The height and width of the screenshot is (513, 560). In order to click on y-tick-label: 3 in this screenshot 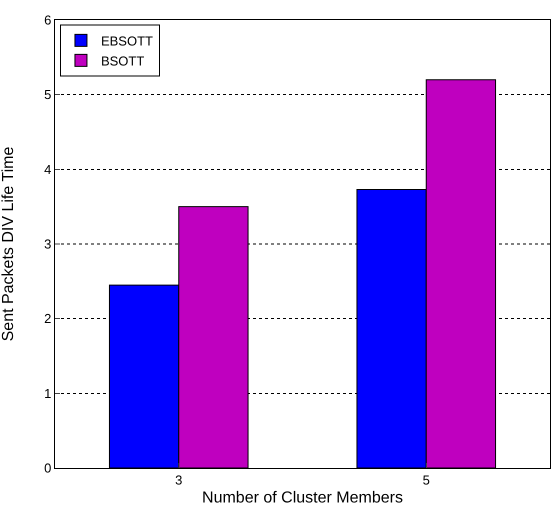, I will do `click(48, 244)`.